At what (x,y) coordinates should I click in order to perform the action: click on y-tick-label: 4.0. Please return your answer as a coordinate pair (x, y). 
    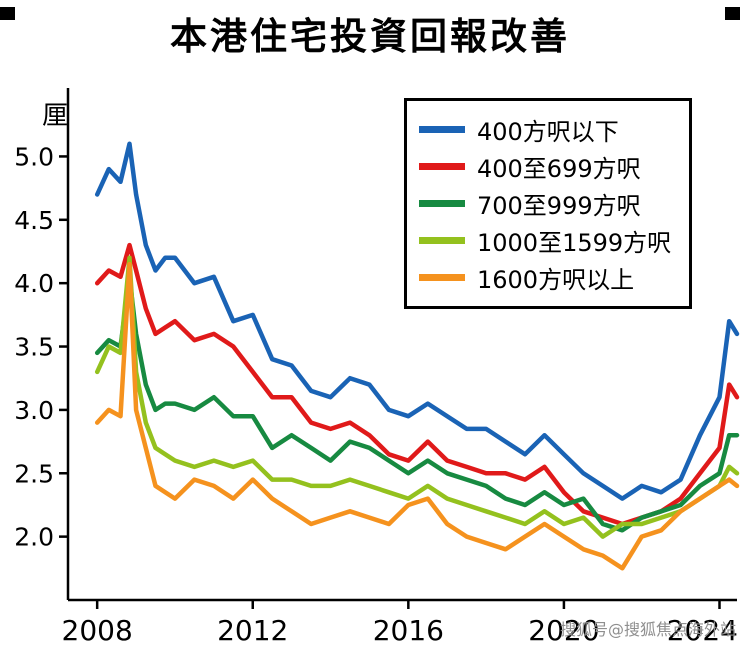
    Looking at the image, I should click on (34, 283).